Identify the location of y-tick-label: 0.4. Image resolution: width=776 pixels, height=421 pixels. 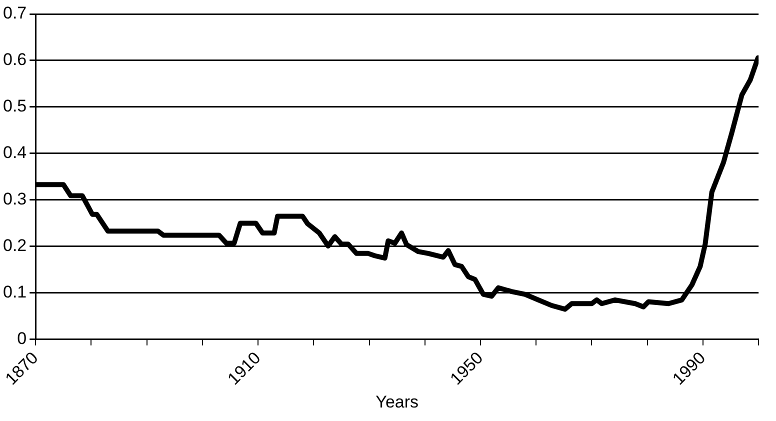
(14, 152).